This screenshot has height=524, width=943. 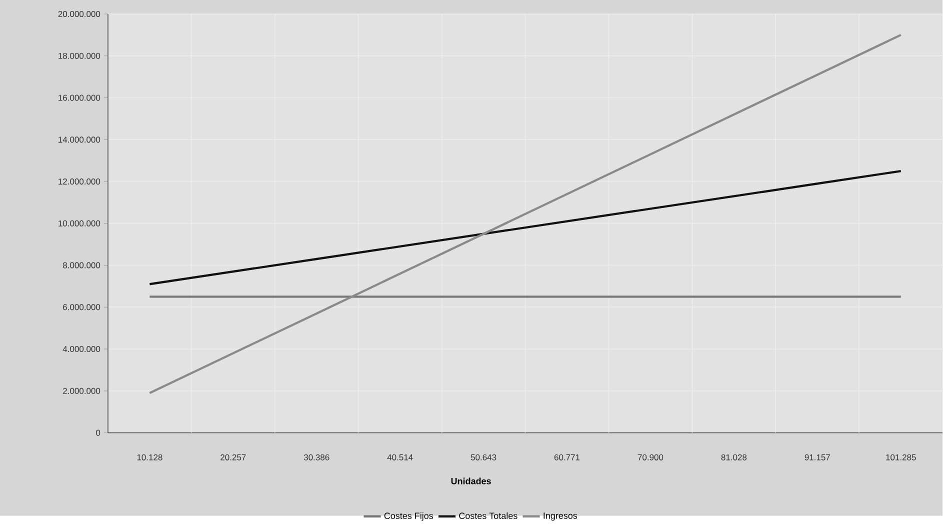 What do you see at coordinates (81, 349) in the screenshot?
I see `y-tick-label: 4.000.000` at bounding box center [81, 349].